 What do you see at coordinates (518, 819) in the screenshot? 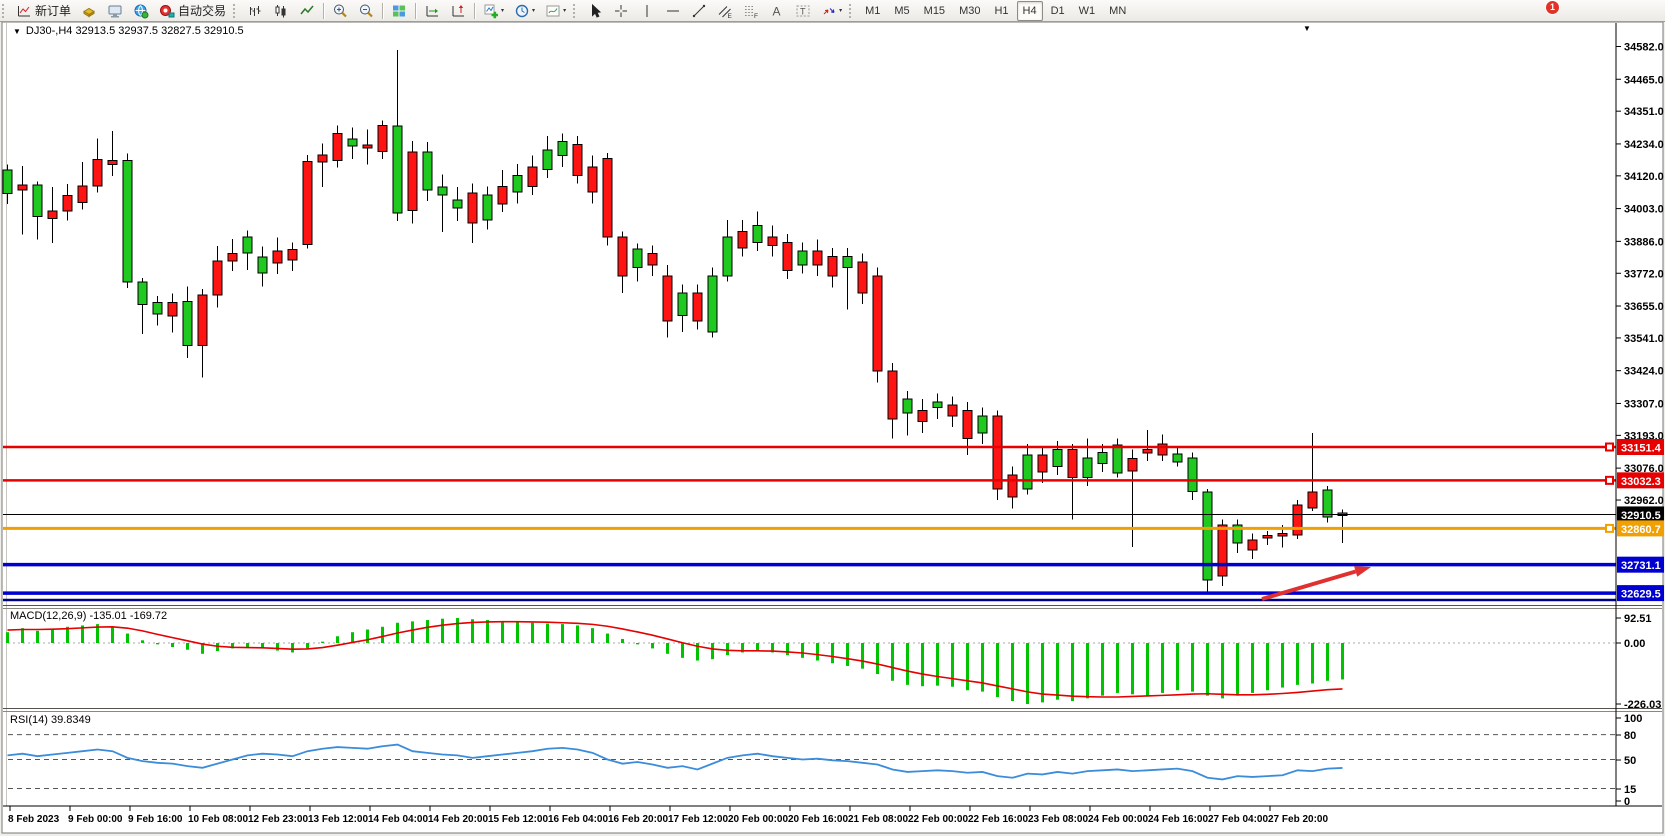
I see `svg-text: 15 Feb 12:00` at bounding box center [518, 819].